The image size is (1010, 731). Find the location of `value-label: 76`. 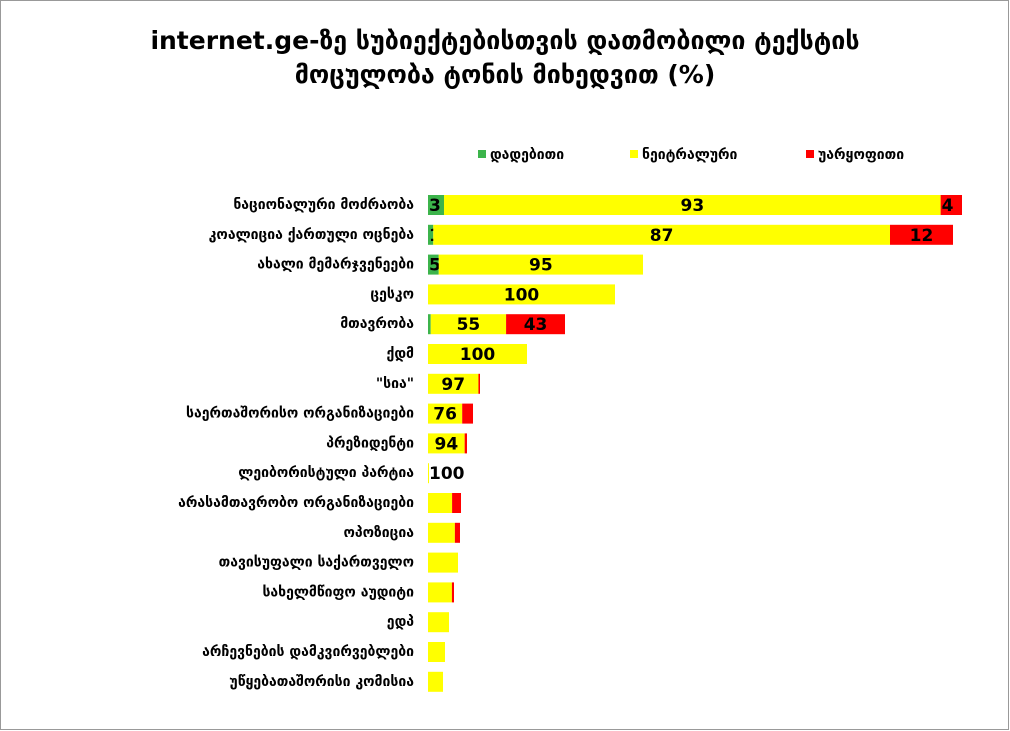

value-label: 76 is located at coordinates (445, 415).